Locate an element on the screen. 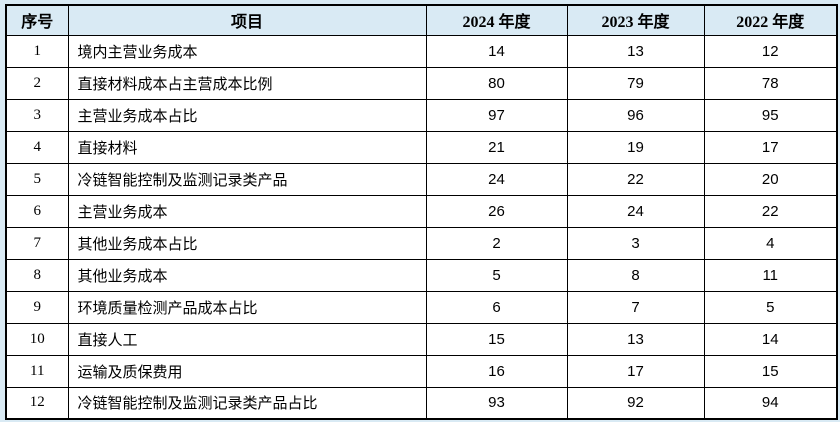 This screenshot has height=422, width=840. value-2023-cell: 96 is located at coordinates (635, 115).